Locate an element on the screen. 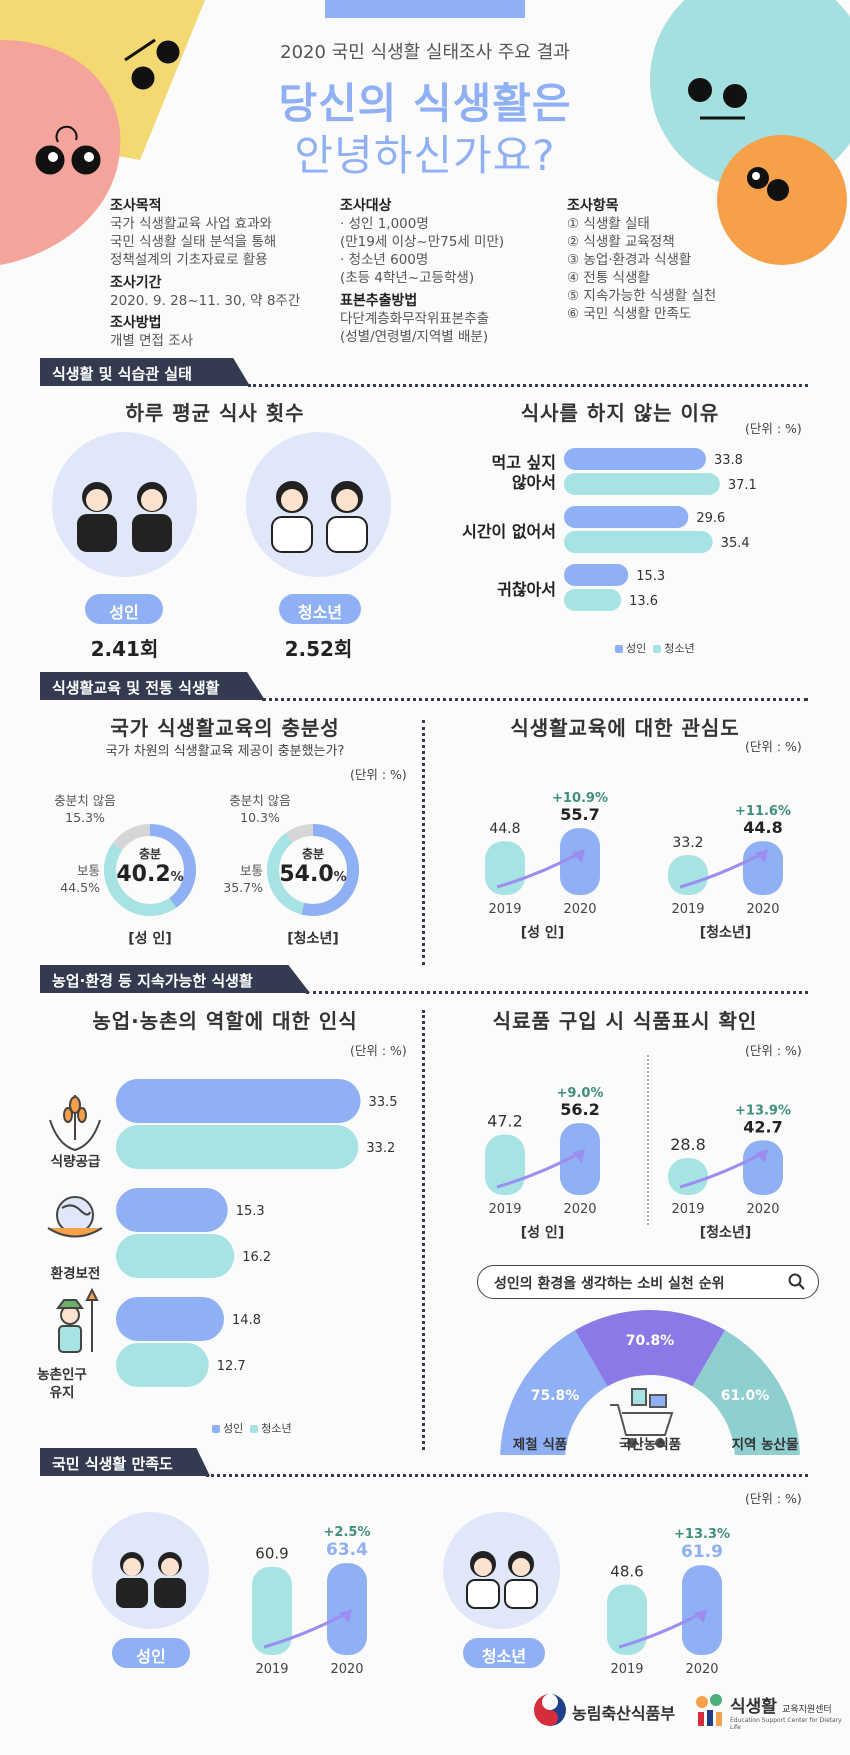 The image size is (850, 1755). ag-roles-chart: 33.5 33.2 15.3 16.2 14.8 12.7 is located at coordinates (257, 1233).